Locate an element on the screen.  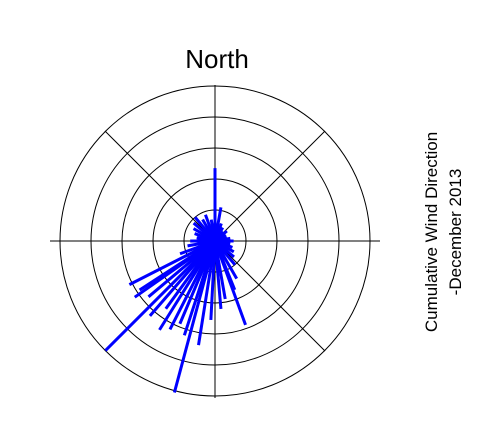
side-text: Cumulative Wind Direction is located at coordinates (431, 232).